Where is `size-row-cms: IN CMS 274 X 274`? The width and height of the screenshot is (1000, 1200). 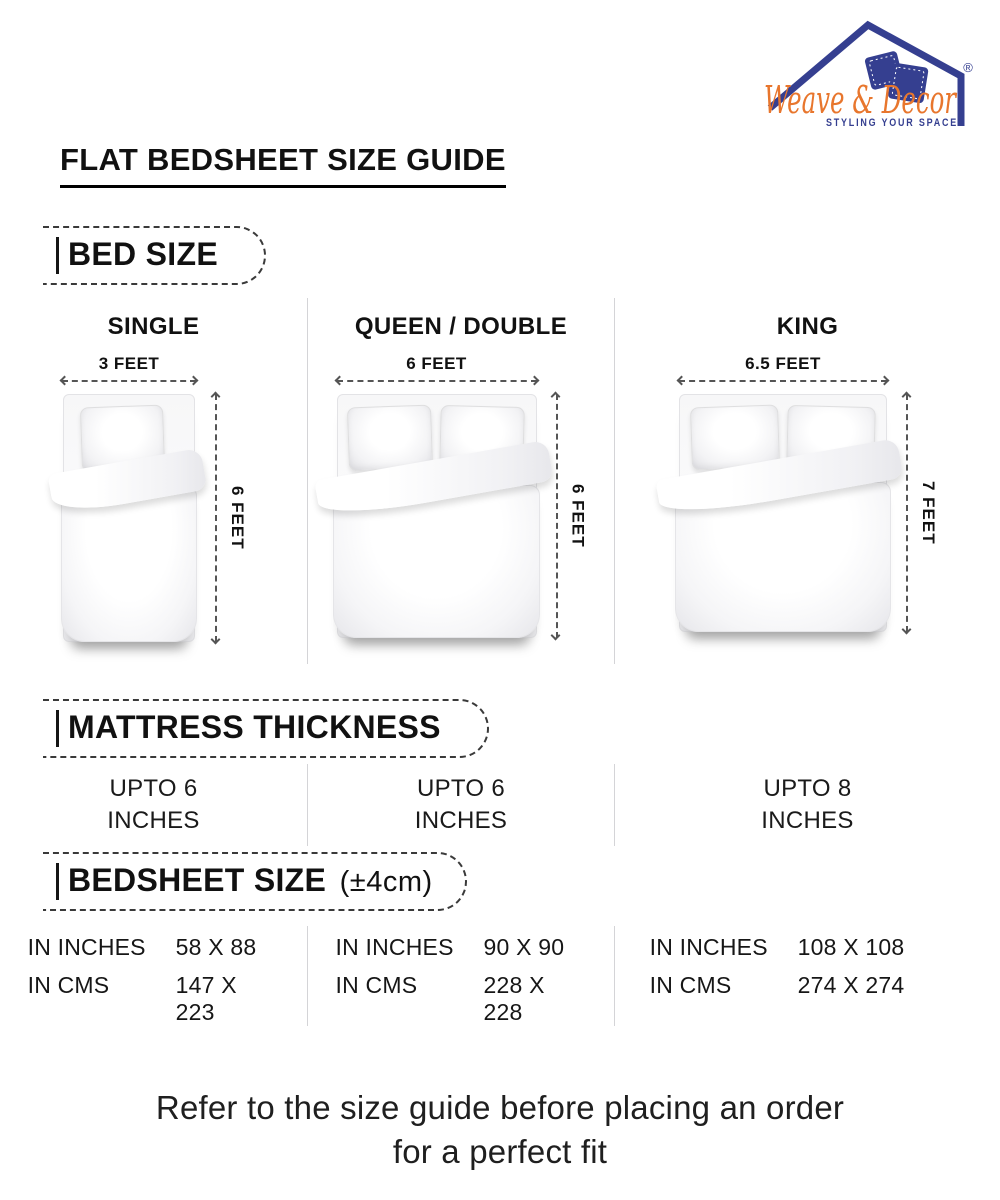 size-row-cms: IN CMS 274 X 274 is located at coordinates (808, 985).